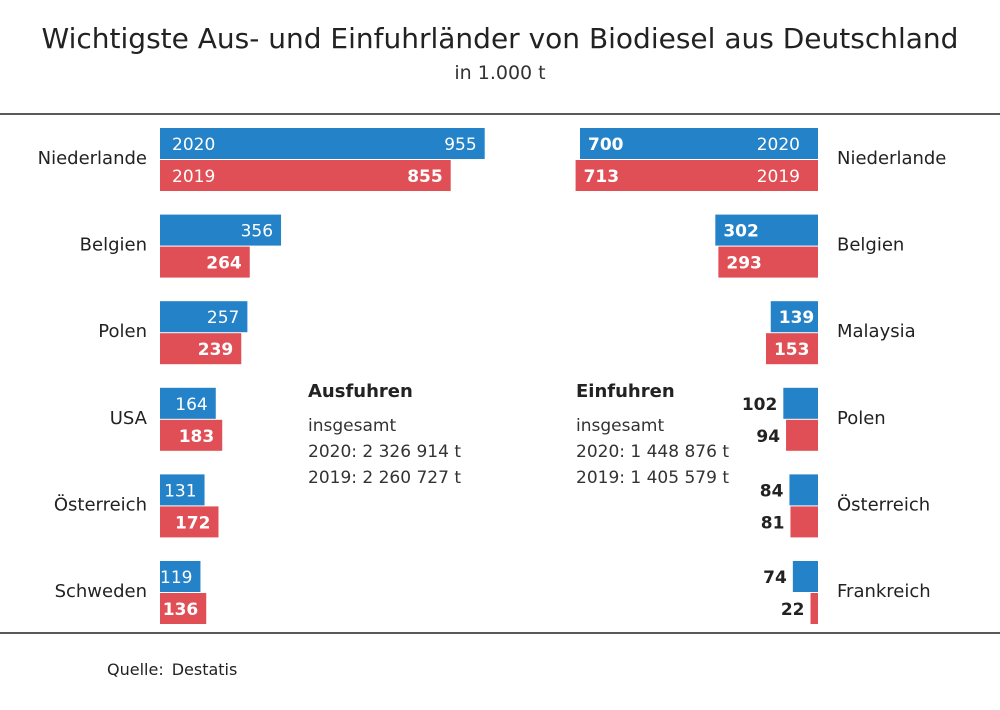 The width and height of the screenshot is (1000, 710). I want to click on value-label: 183, so click(197, 437).